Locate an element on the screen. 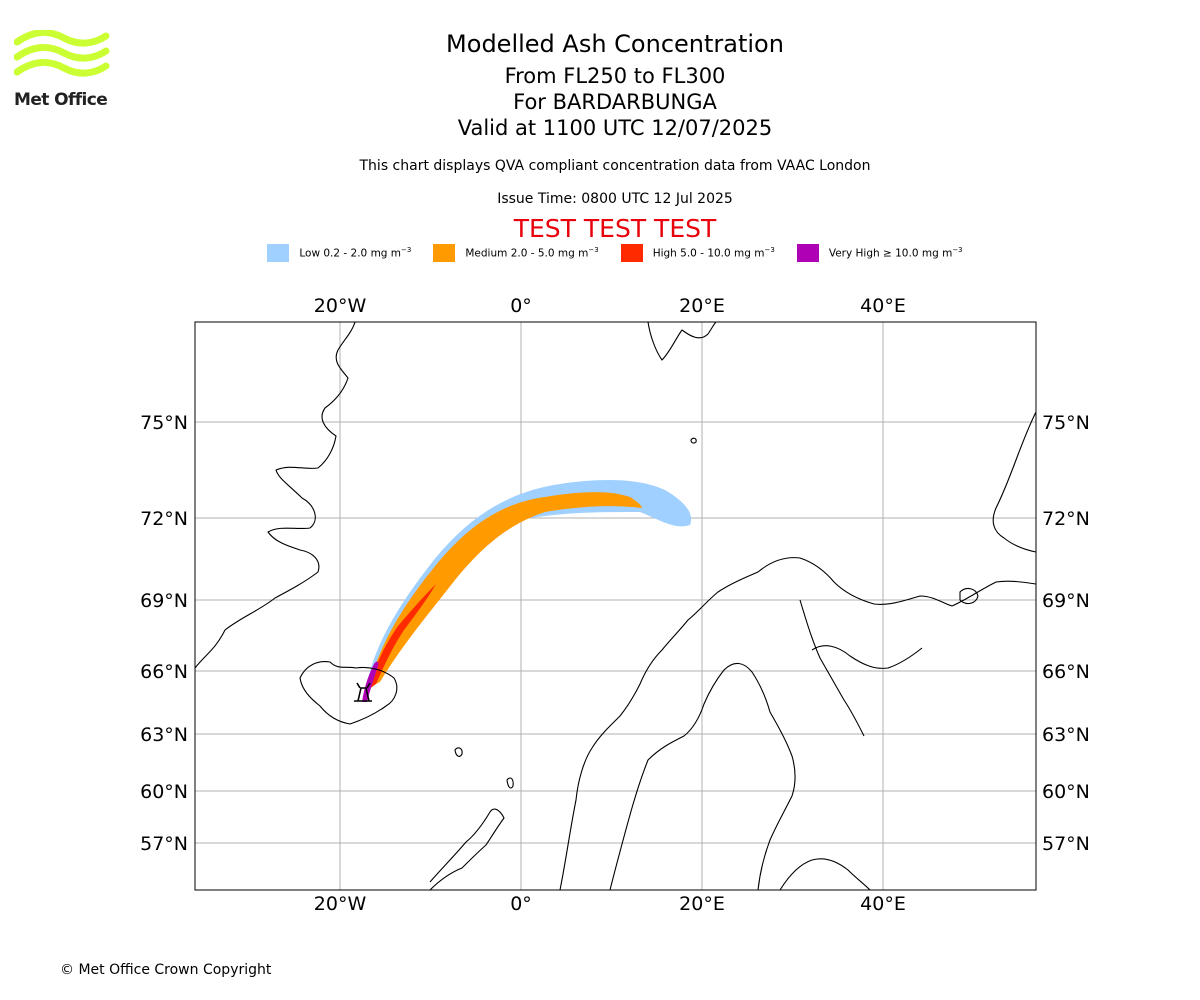 The width and height of the screenshot is (1200, 1000). lat-label-left-75n: 75°N is located at coordinates (164, 423).